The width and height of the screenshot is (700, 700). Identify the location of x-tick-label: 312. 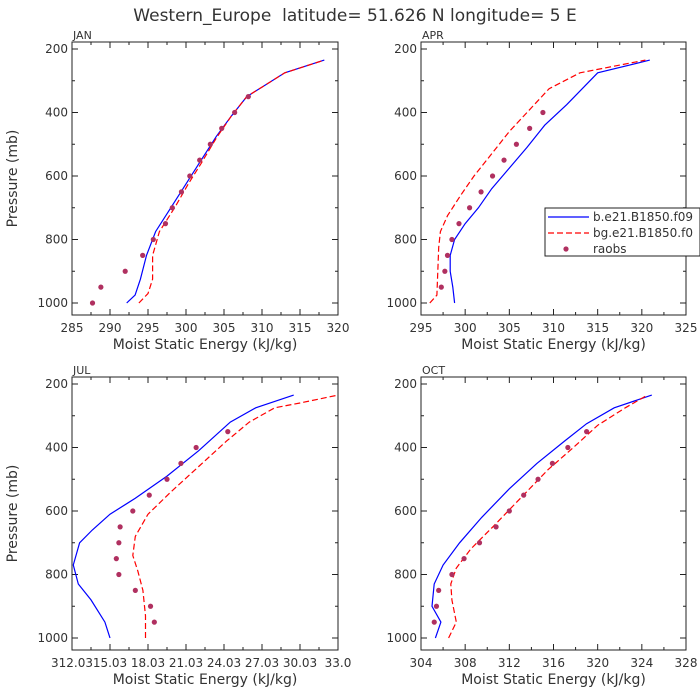
(509, 663).